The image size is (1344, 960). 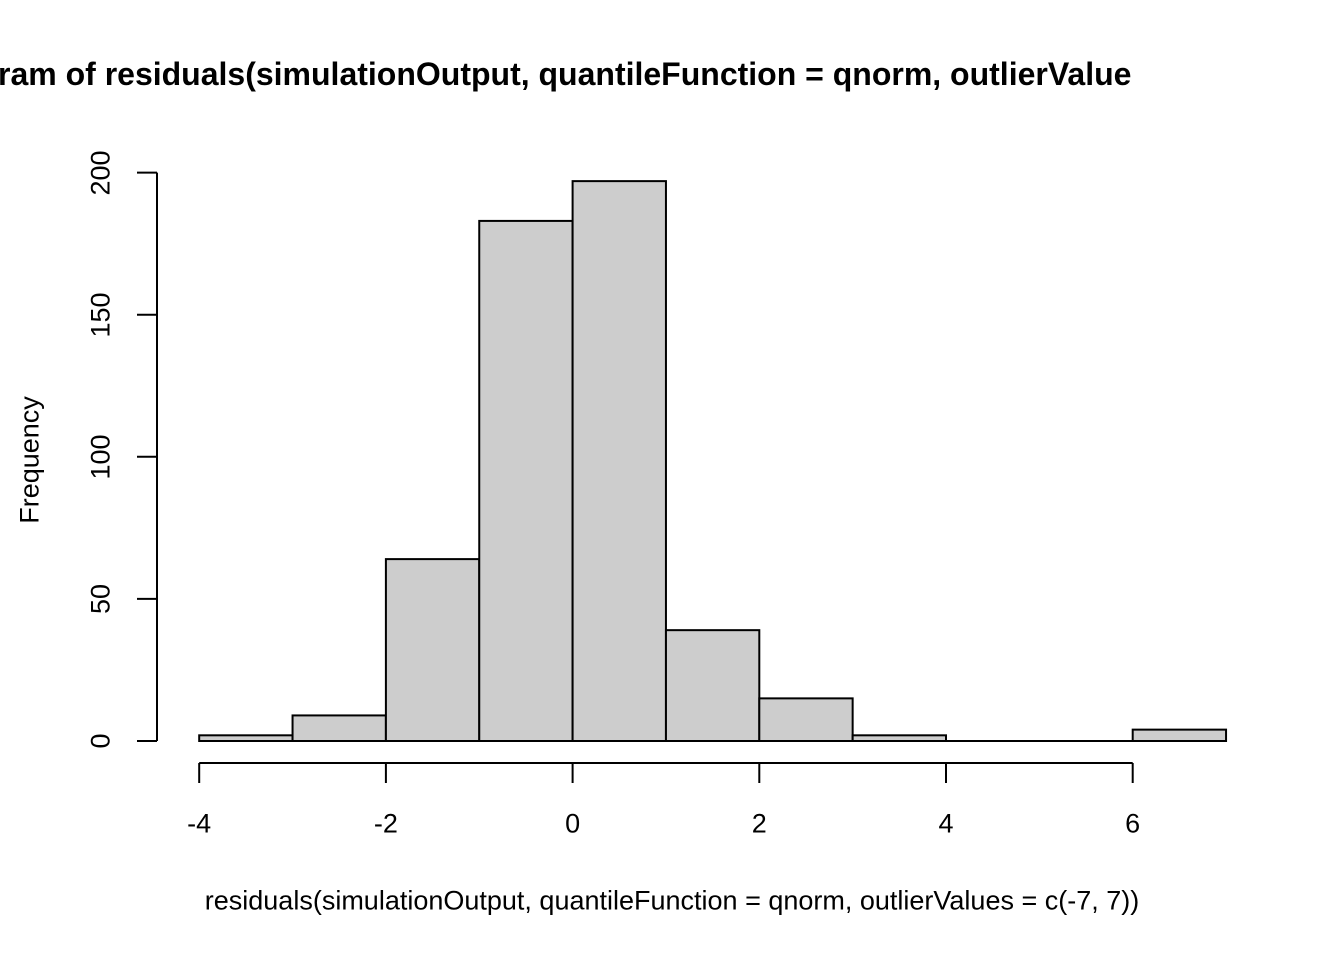 What do you see at coordinates (946, 823) in the screenshot?
I see `x-tick-label: 4` at bounding box center [946, 823].